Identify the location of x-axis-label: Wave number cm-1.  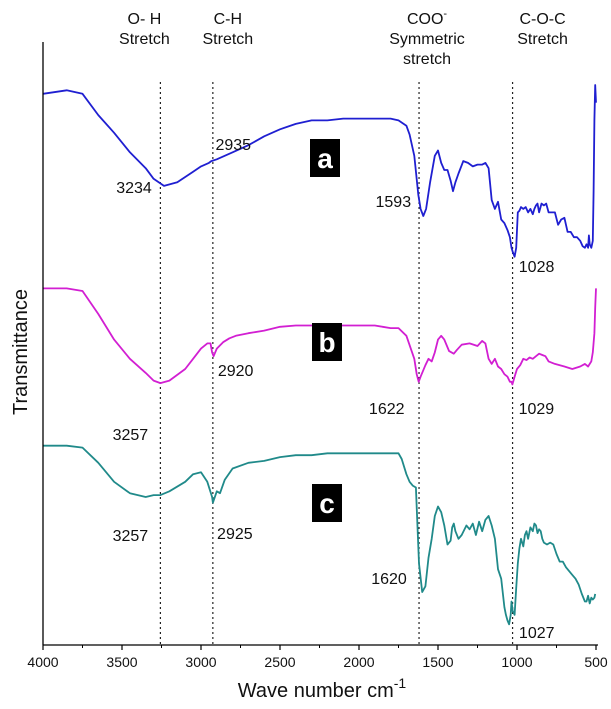
(322, 688).